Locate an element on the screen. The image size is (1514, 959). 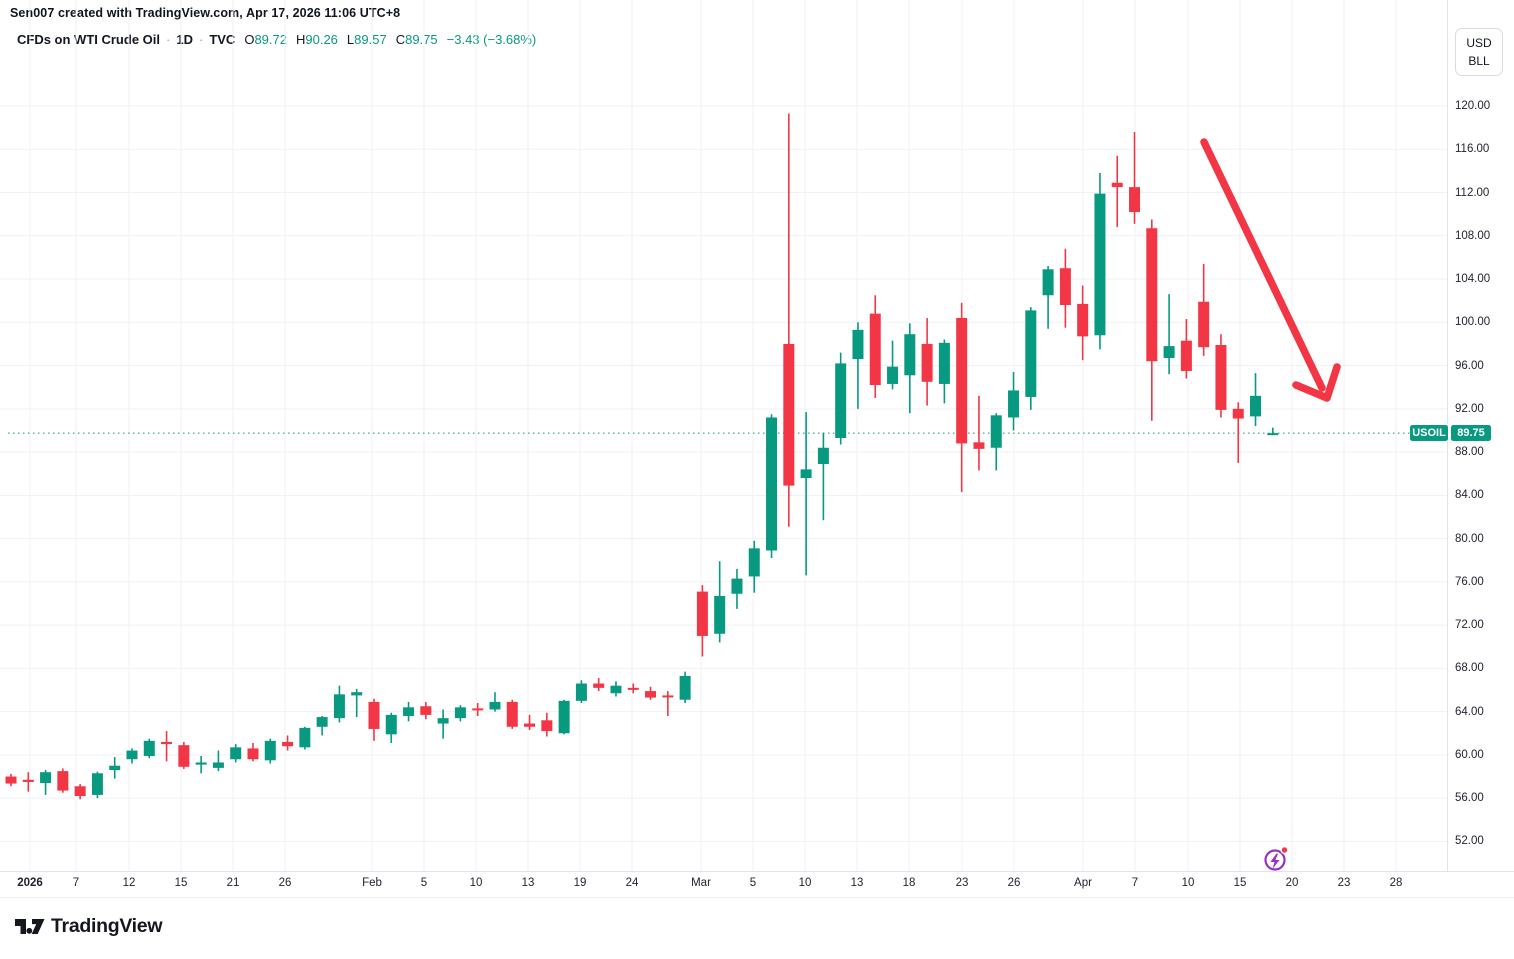
price-tick-label: 104.00 is located at coordinates (1473, 279).